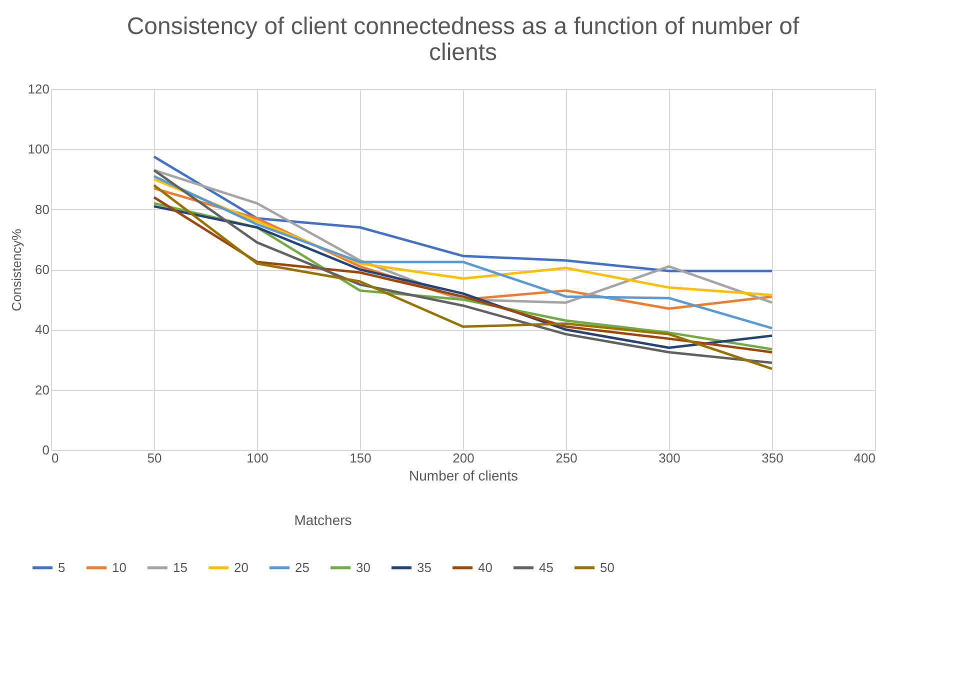  I want to click on legend-label: 10, so click(119, 567).